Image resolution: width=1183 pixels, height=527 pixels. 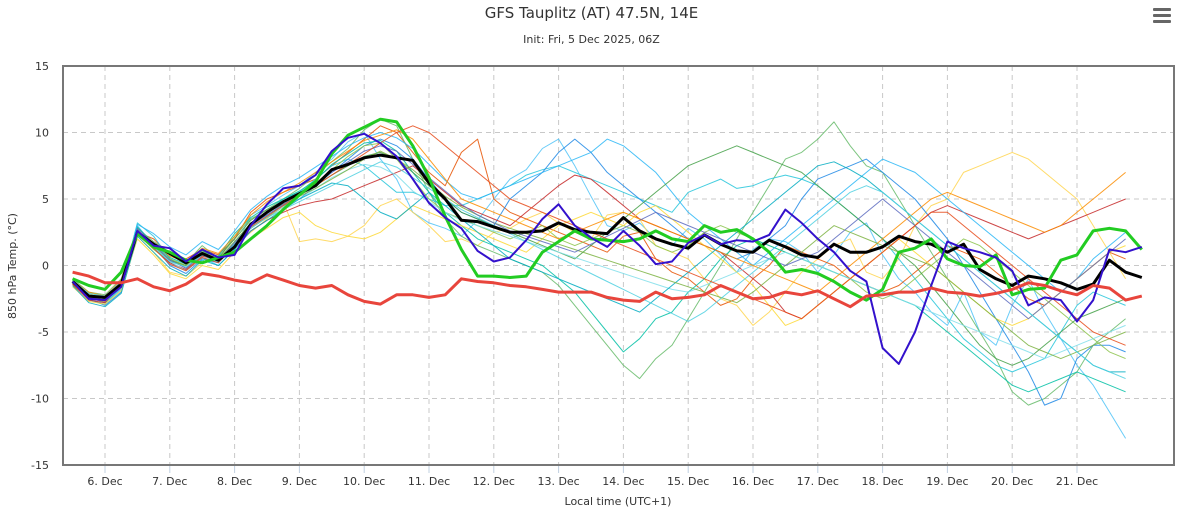 I want to click on x-tick-label: 15. Dec, so click(x=688, y=481).